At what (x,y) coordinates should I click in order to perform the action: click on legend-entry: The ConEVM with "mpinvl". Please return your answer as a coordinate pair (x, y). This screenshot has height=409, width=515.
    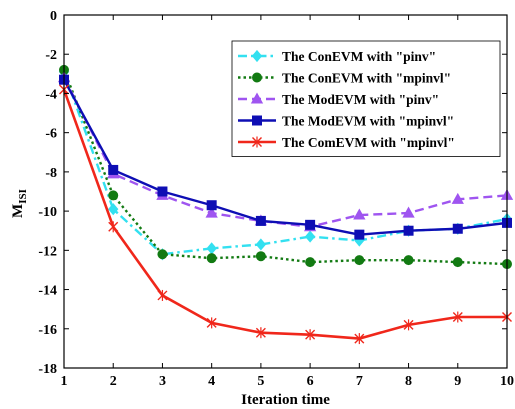
    Looking at the image, I should click on (344, 78).